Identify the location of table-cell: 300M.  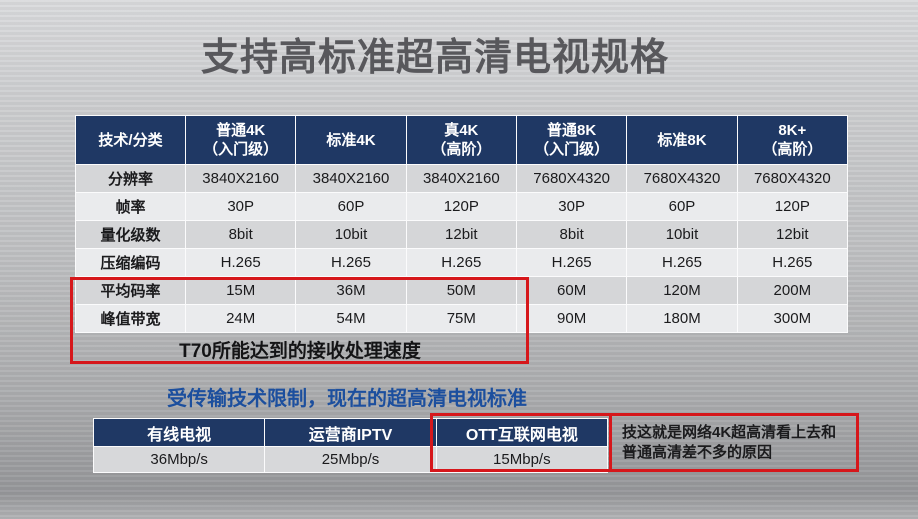
(792, 318).